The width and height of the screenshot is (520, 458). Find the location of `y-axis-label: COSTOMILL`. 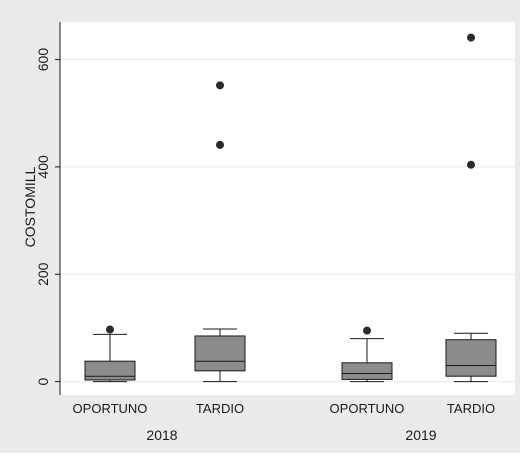

y-axis-label: COSTOMILL is located at coordinates (30, 206).